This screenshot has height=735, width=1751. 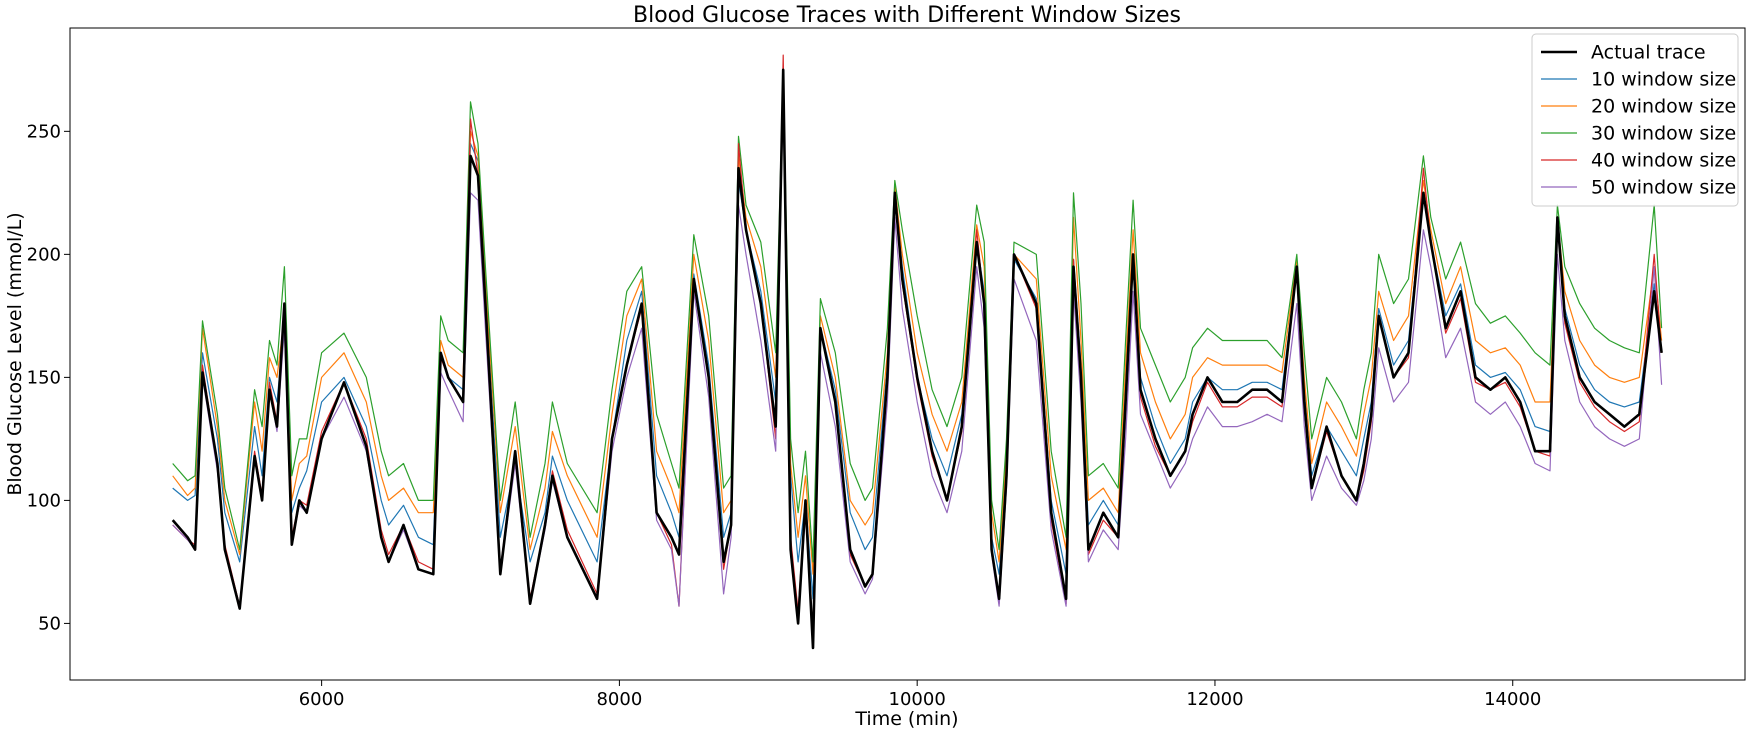 What do you see at coordinates (322, 699) in the screenshot?
I see `x-tick-label: 6000` at bounding box center [322, 699].